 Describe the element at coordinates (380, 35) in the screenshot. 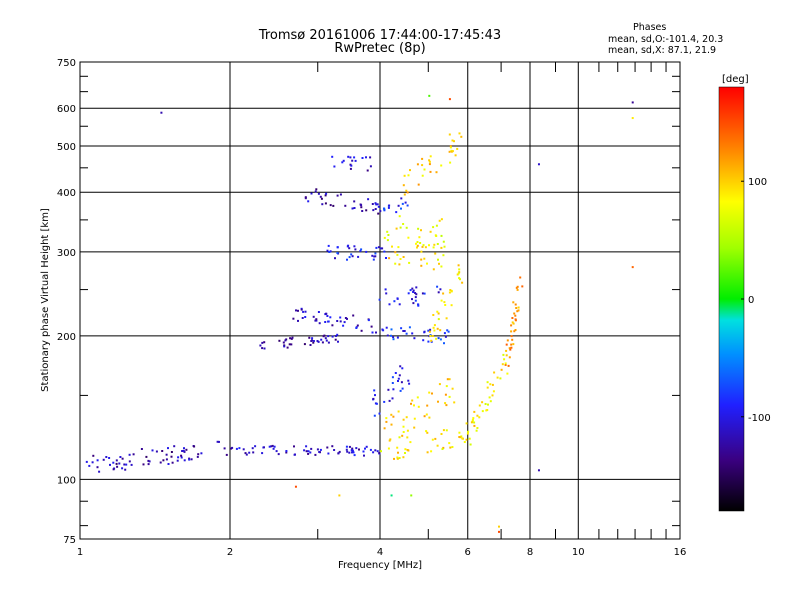

I see `chart-title: Tromsø 20161006 17:44:00-17:45:43` at that location.